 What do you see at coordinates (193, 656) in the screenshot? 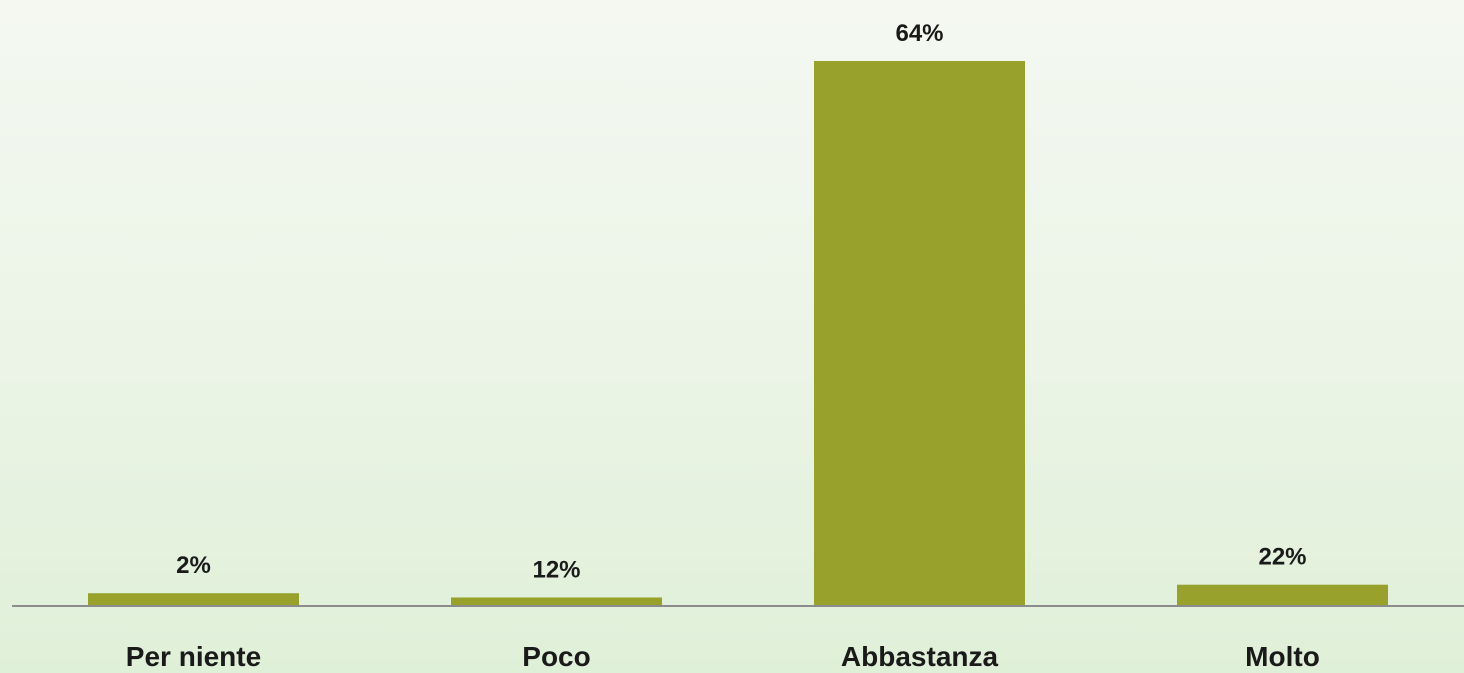
I see `category-label-0: Per niente` at bounding box center [193, 656].